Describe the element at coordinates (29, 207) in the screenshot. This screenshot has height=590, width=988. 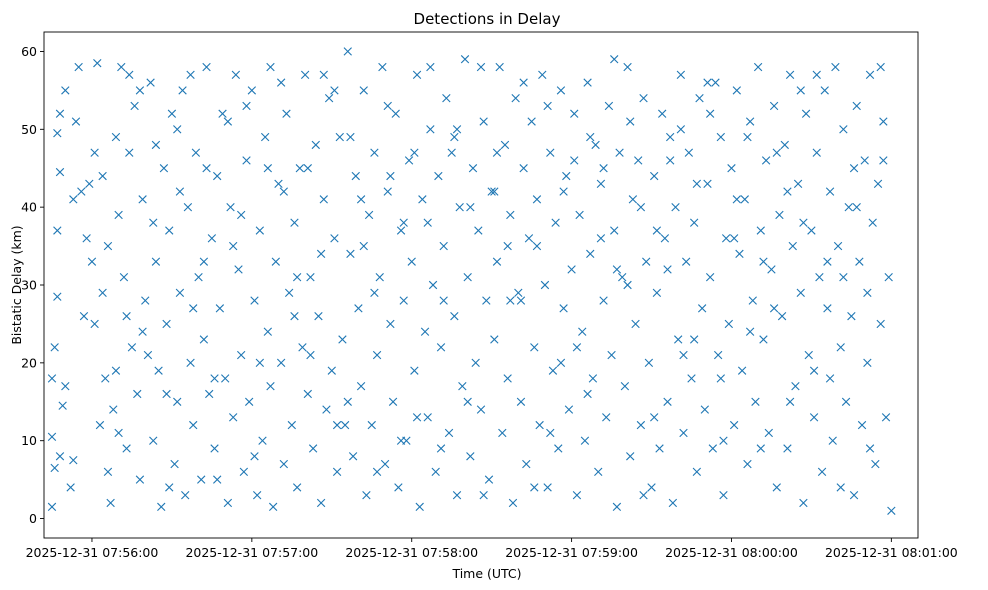
I see `y-tick-label: 40` at that location.